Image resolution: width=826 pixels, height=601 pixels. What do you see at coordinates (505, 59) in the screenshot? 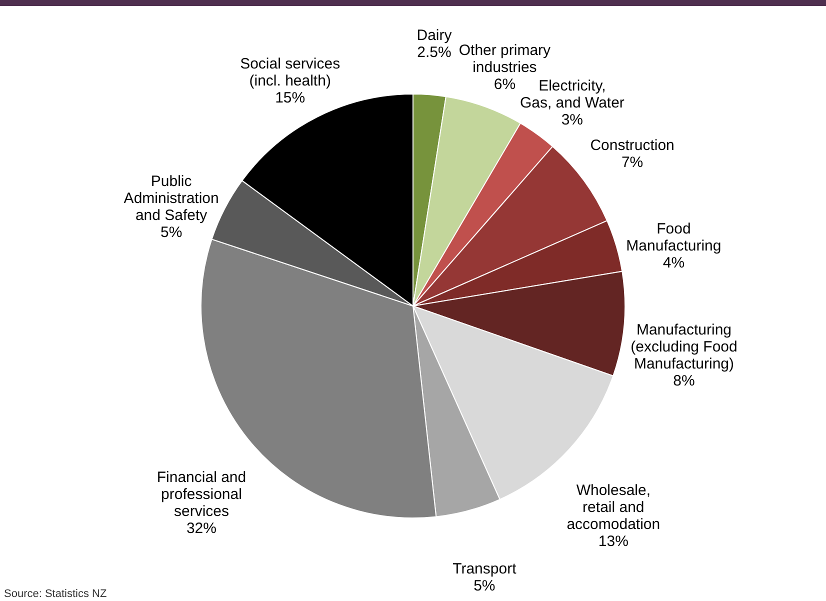
I see `slice-label: Other primary industries` at bounding box center [505, 59].